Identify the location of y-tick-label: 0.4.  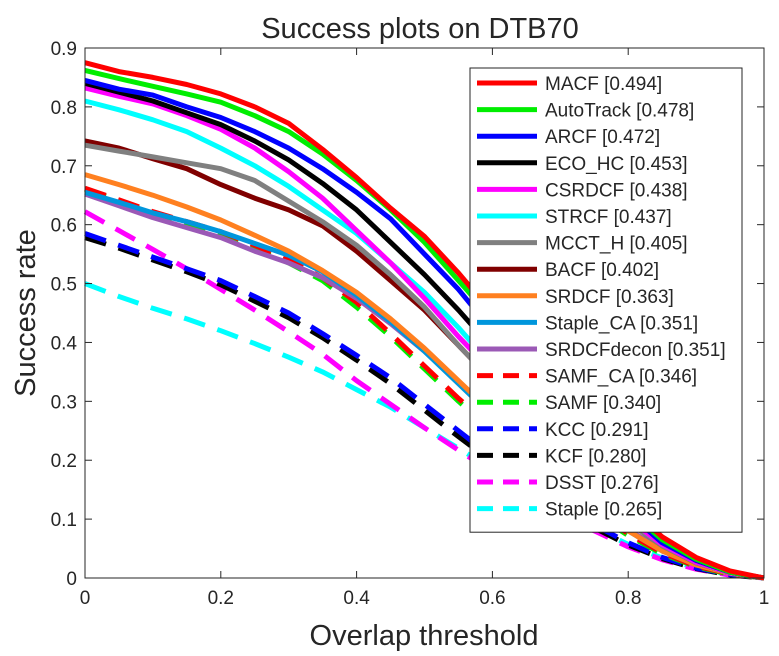
(64, 343).